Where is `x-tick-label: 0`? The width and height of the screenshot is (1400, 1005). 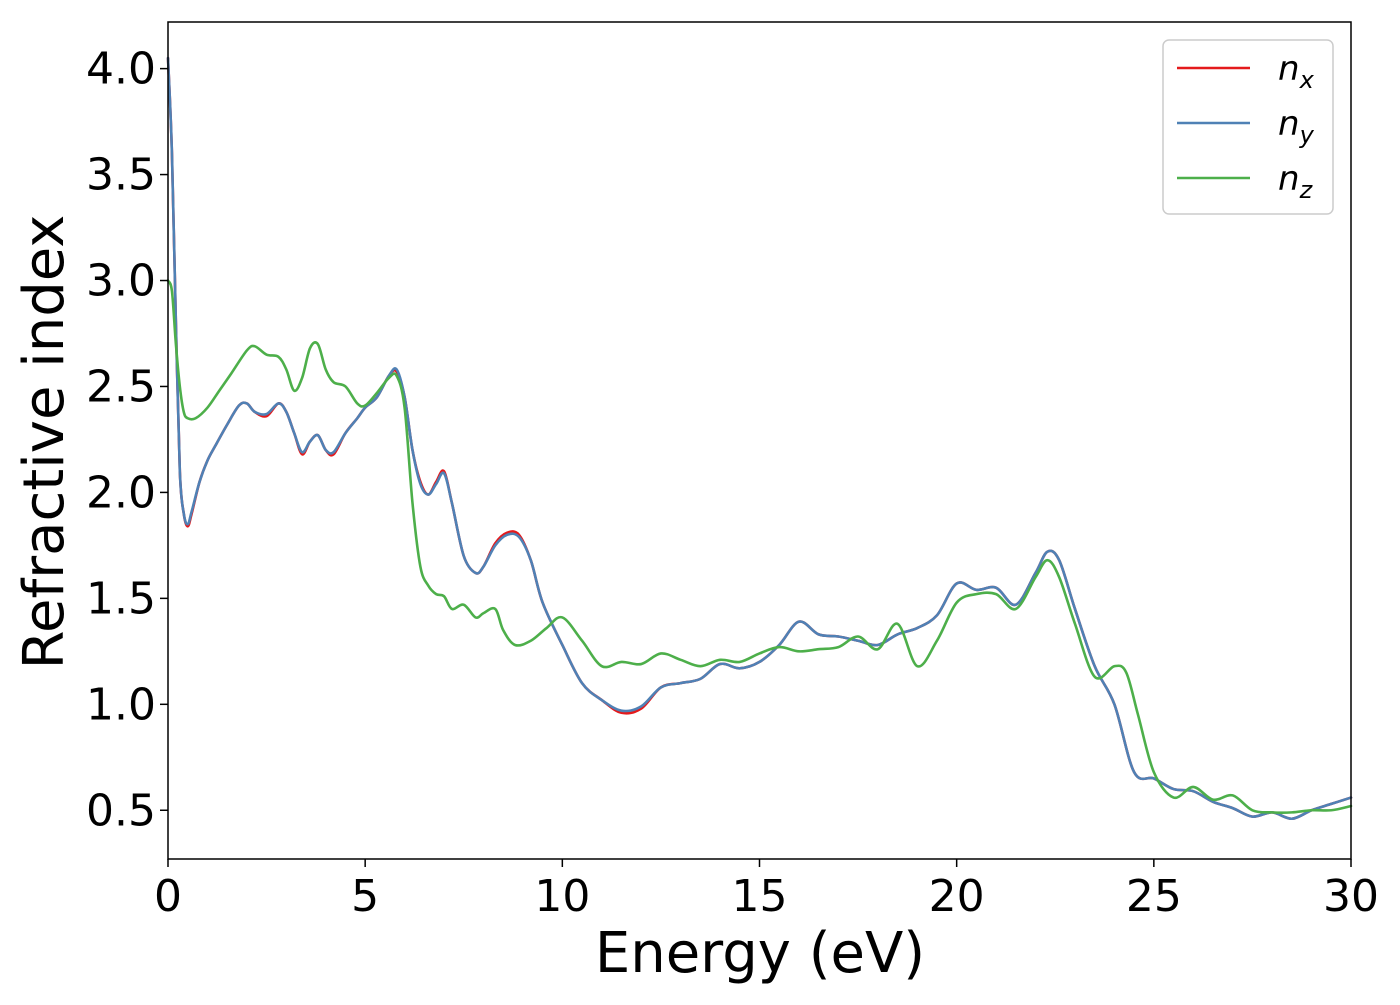
x-tick-label: 0 is located at coordinates (168, 896).